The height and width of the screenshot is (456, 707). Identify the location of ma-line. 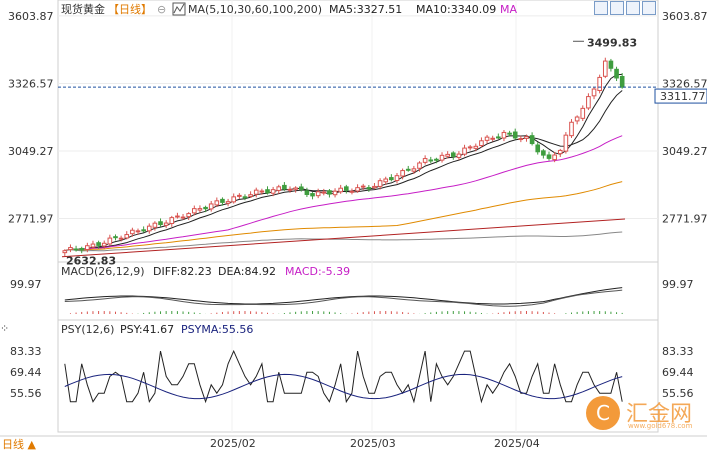
(343, 216).